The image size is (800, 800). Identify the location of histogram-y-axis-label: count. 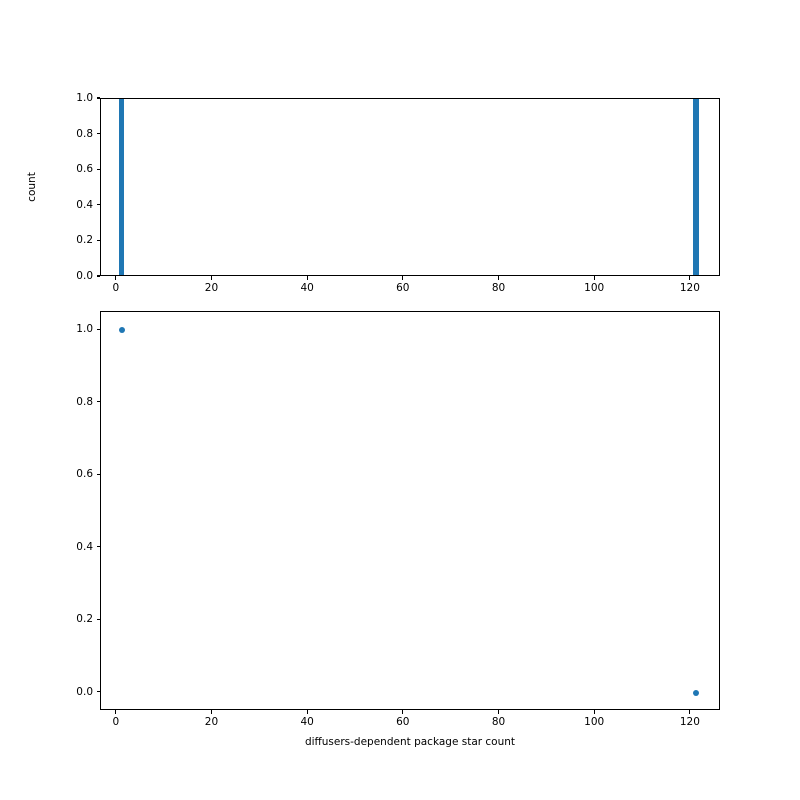
(32, 187).